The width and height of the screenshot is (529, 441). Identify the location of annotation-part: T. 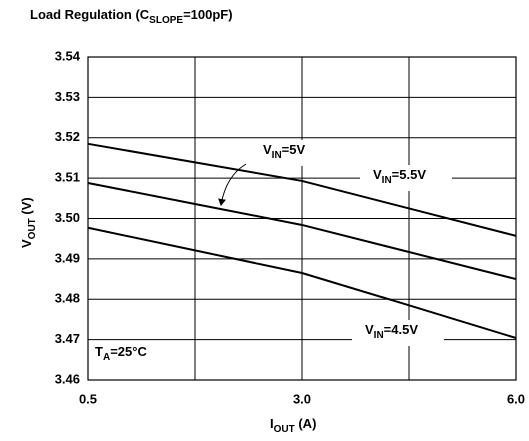
(99, 351).